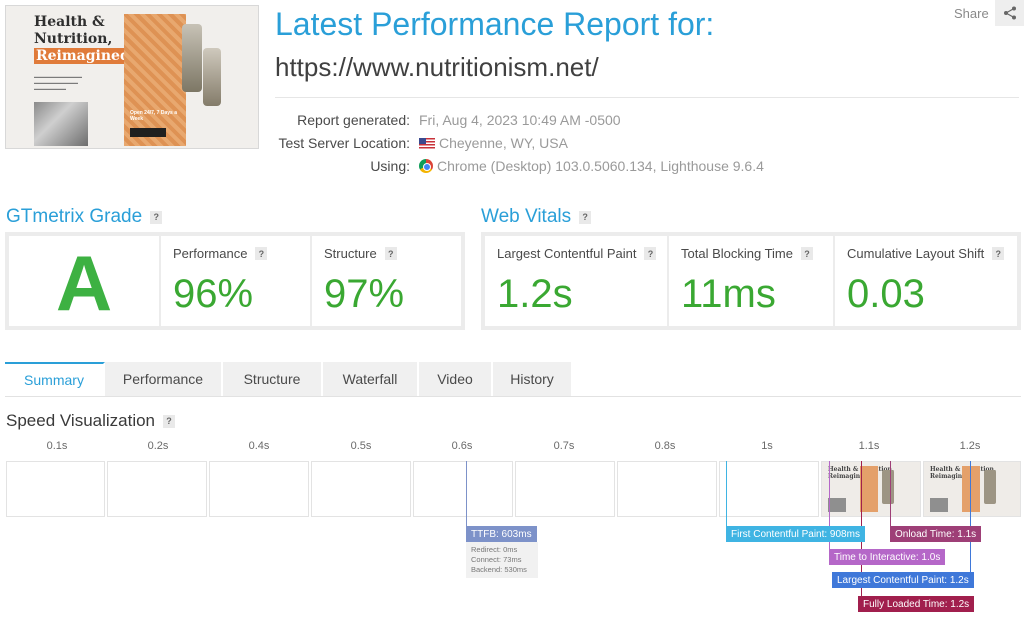 Image resolution: width=1024 pixels, height=618 pixels. What do you see at coordinates (728, 294) in the screenshot?
I see `tbt-value: 11ms` at bounding box center [728, 294].